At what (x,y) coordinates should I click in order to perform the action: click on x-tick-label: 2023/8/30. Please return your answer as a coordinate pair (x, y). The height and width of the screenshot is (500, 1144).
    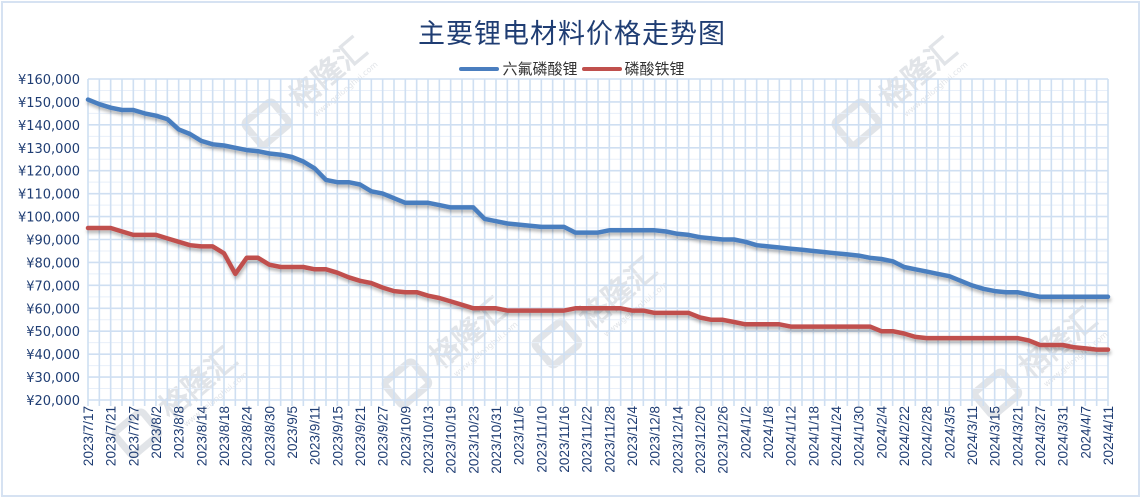
    Looking at the image, I should click on (269, 436).